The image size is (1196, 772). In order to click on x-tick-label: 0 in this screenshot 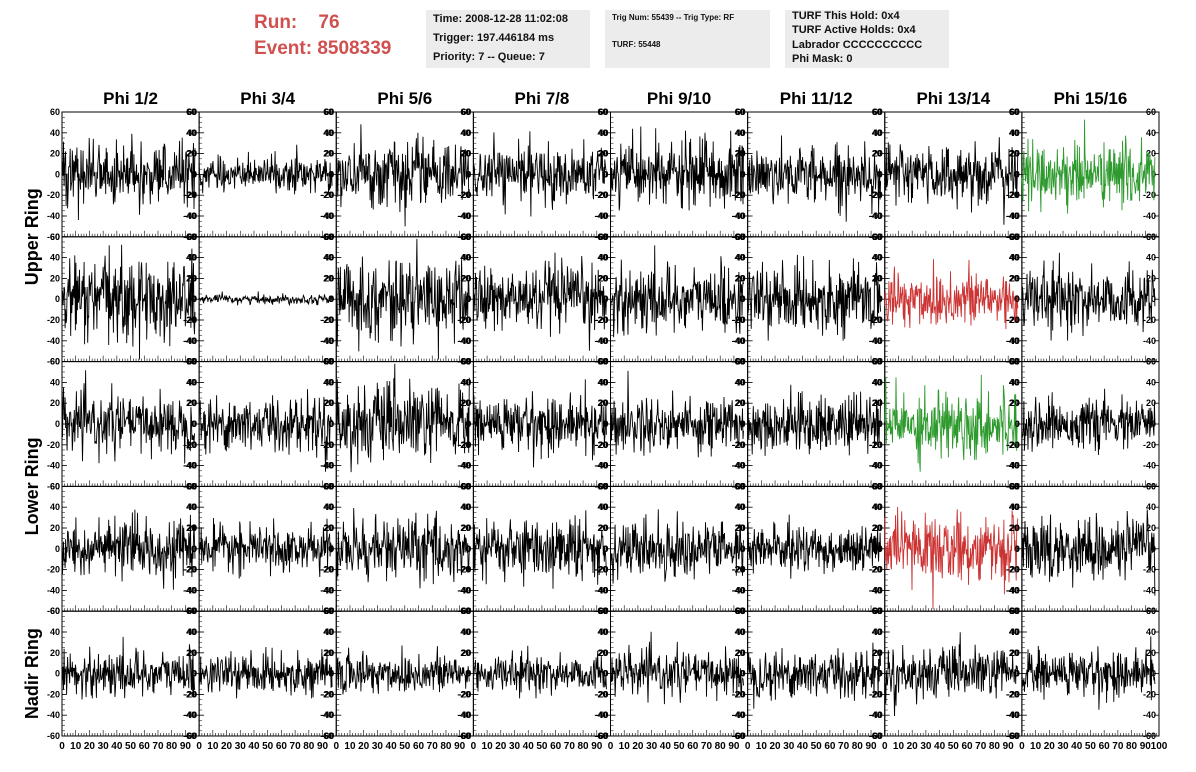, I will do `click(62, 746)`.